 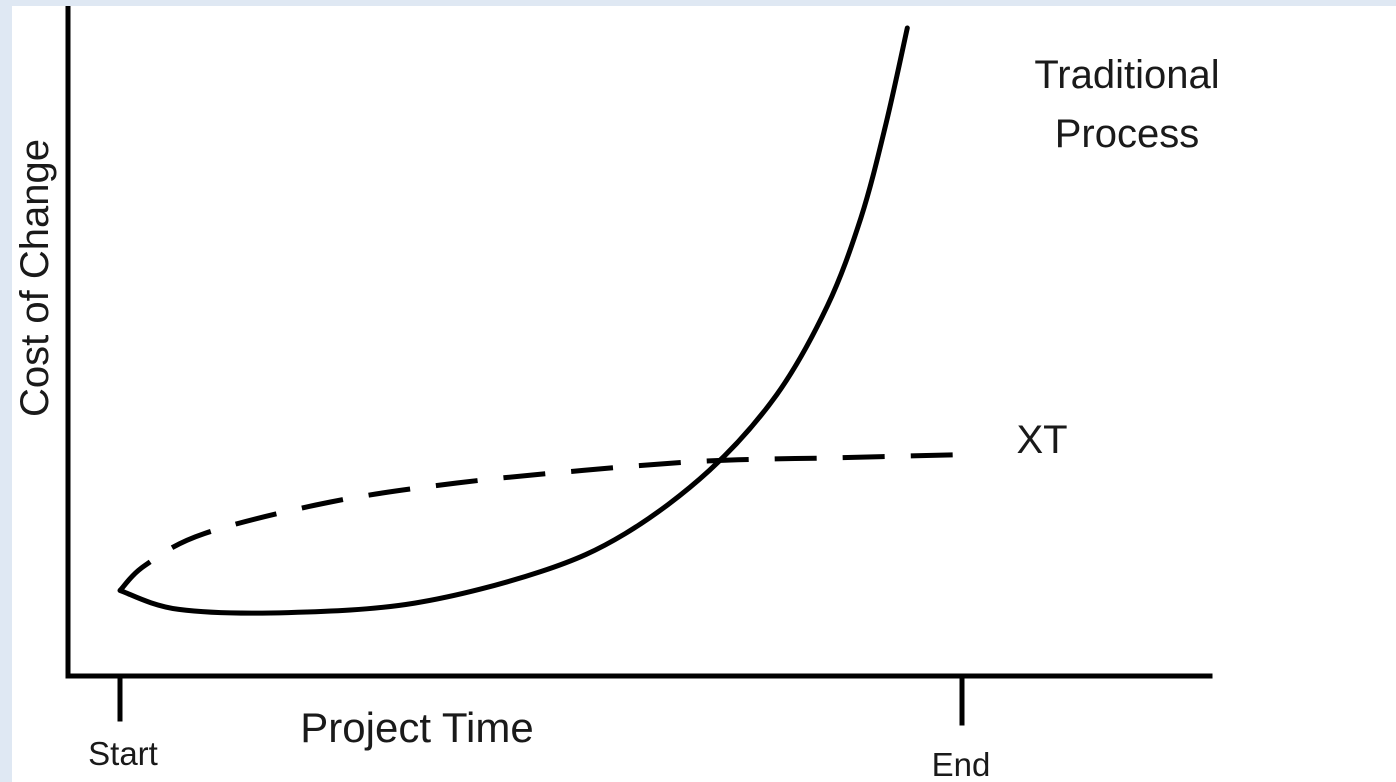 I want to click on series-label-traditional-line2: Process, so click(x=1127, y=134).